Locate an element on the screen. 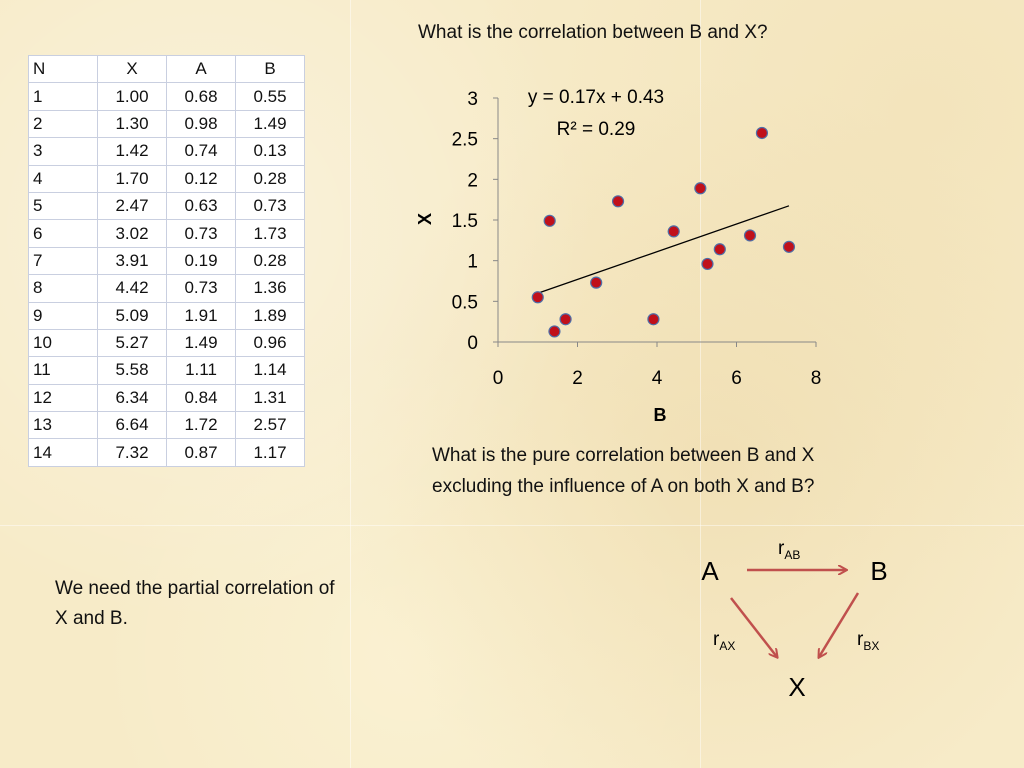  table-row: 10 5.27 1.49 0.96 is located at coordinates (166, 343).